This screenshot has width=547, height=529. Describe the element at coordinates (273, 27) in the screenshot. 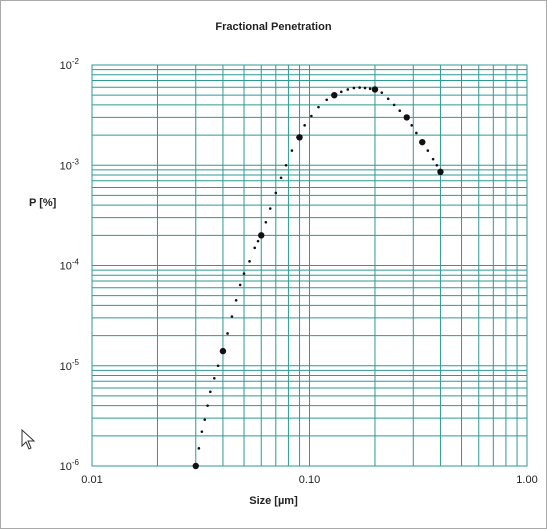

I see `chart-title: Fractional Penetration` at that location.